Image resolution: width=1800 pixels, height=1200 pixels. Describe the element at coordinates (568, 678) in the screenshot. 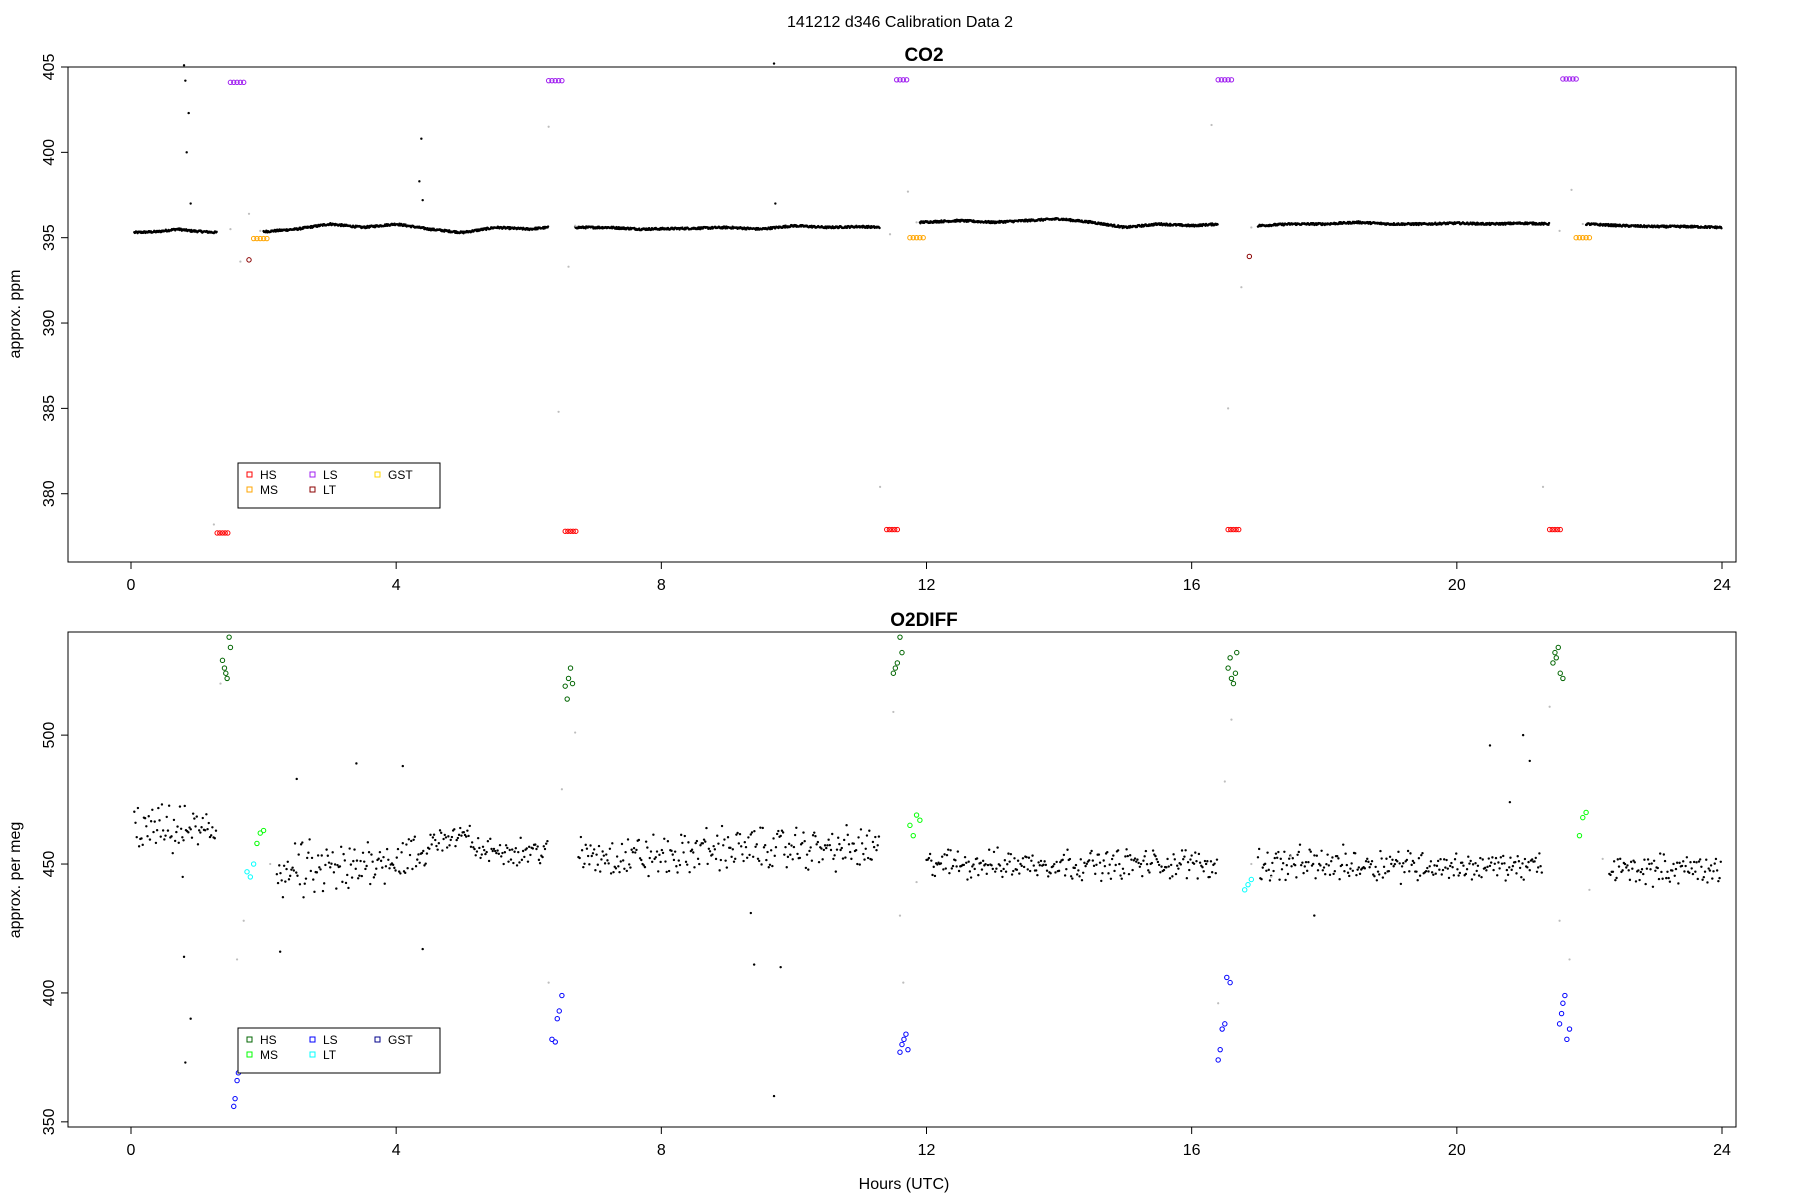

I see `o2diff-calibration-point-hs` at that location.